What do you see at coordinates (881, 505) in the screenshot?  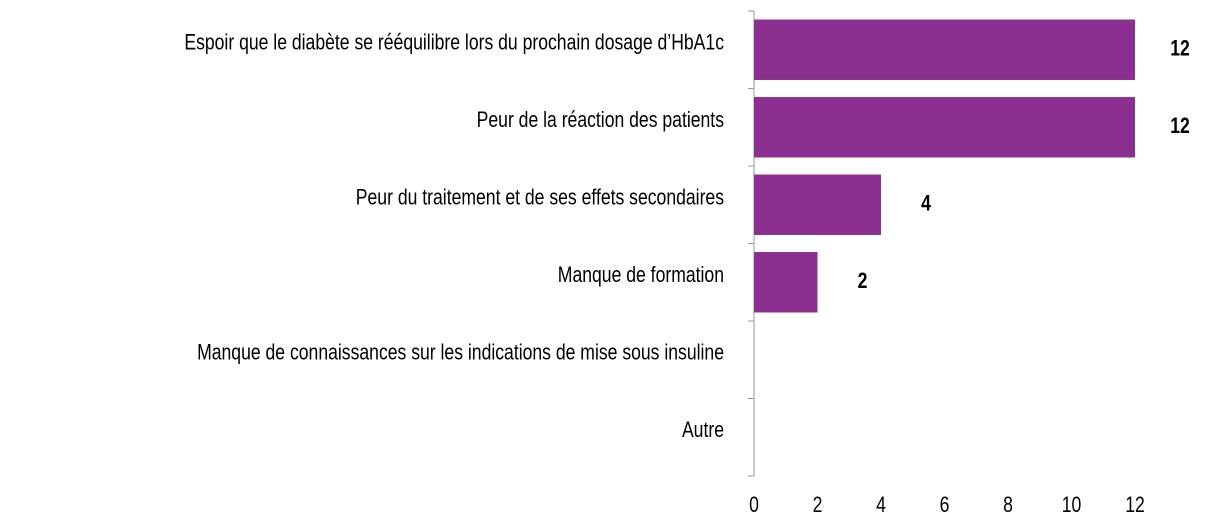 I see `x-tick-label: 4` at bounding box center [881, 505].